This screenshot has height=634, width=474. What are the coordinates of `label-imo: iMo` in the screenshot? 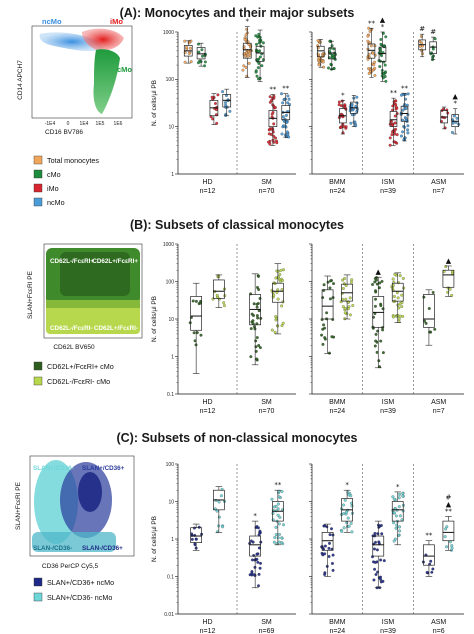 It's located at (116, 21).